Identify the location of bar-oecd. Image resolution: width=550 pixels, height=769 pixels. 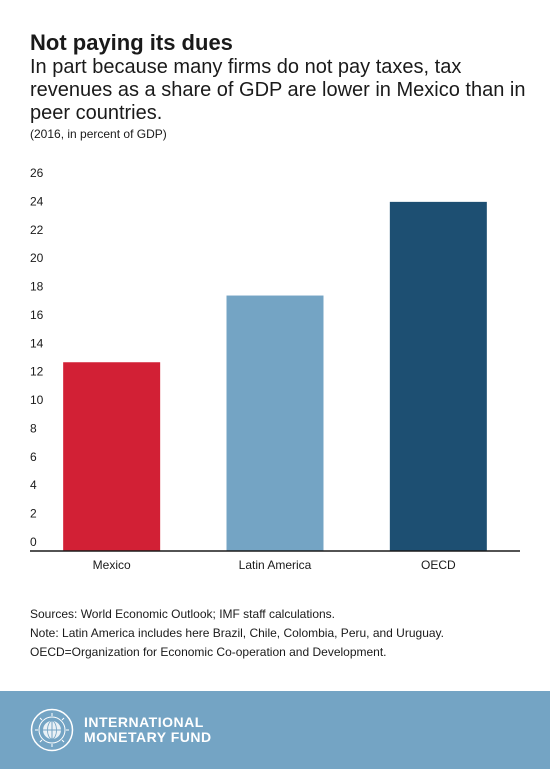
(438, 376).